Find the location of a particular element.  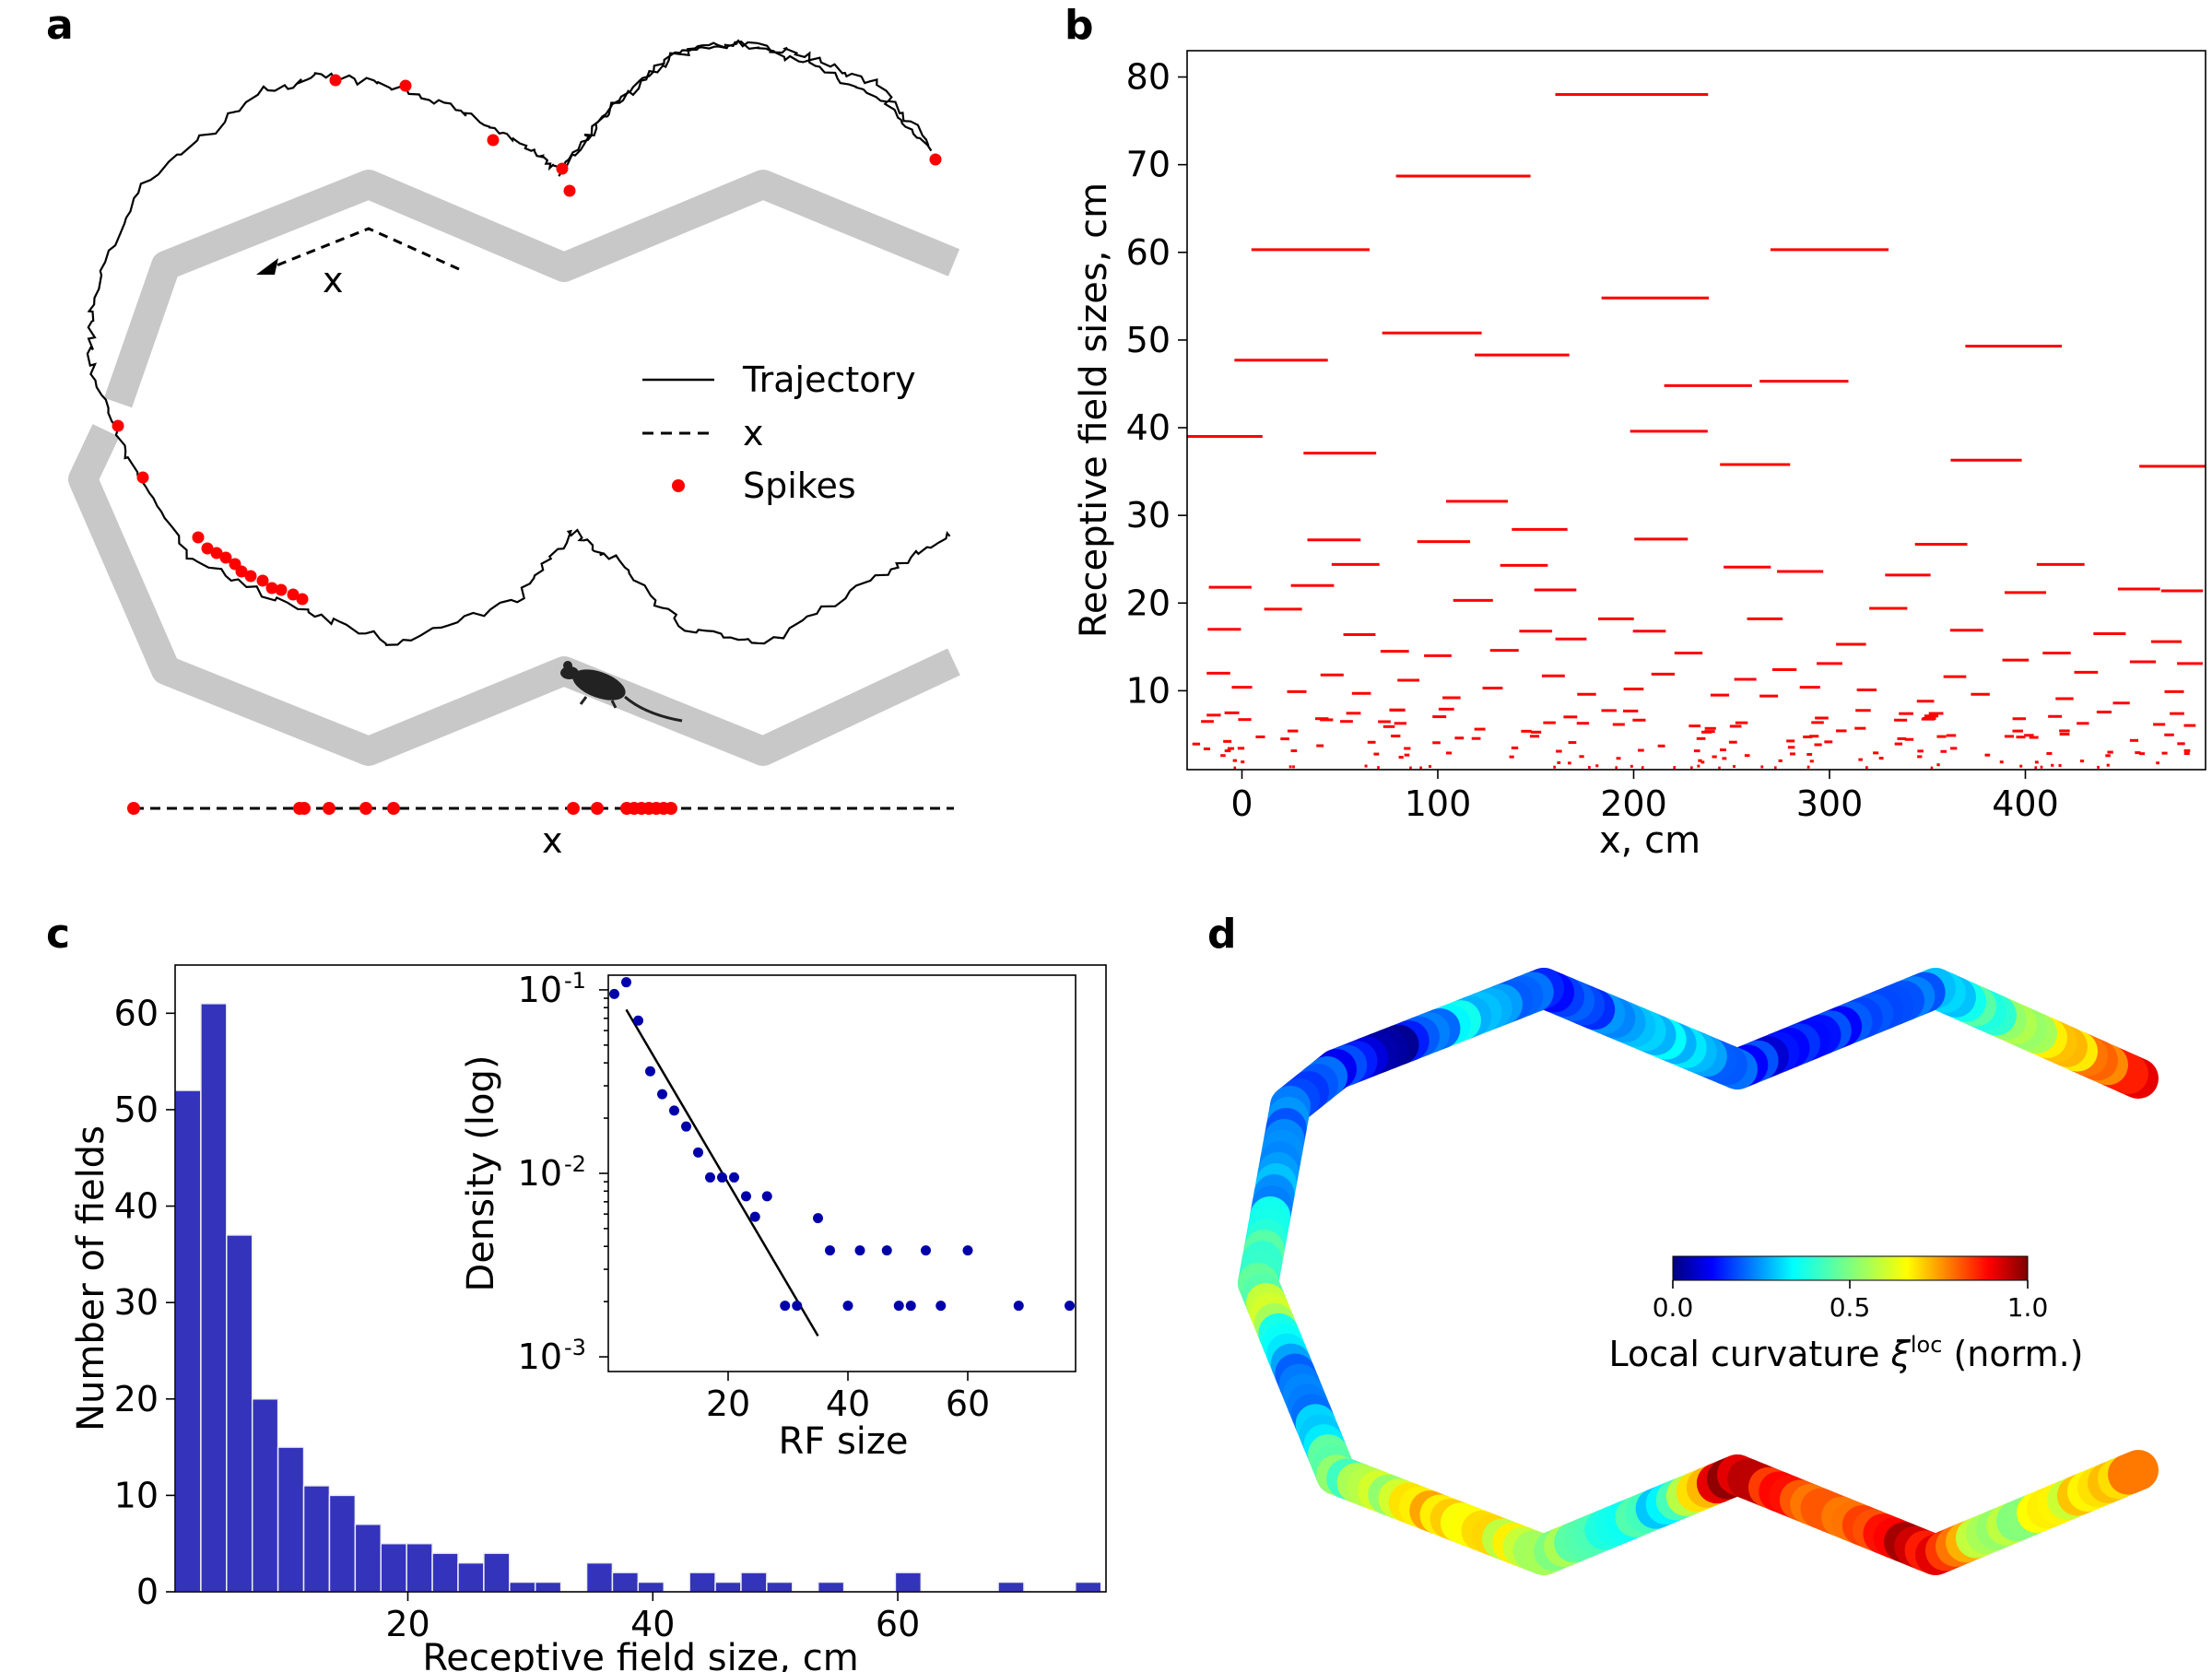

y-tick-label: 80 is located at coordinates (1148, 77).